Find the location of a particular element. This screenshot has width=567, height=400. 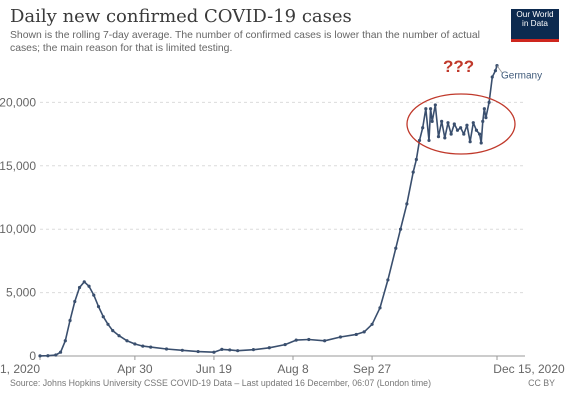

annotation-ellipse is located at coordinates (461, 124).